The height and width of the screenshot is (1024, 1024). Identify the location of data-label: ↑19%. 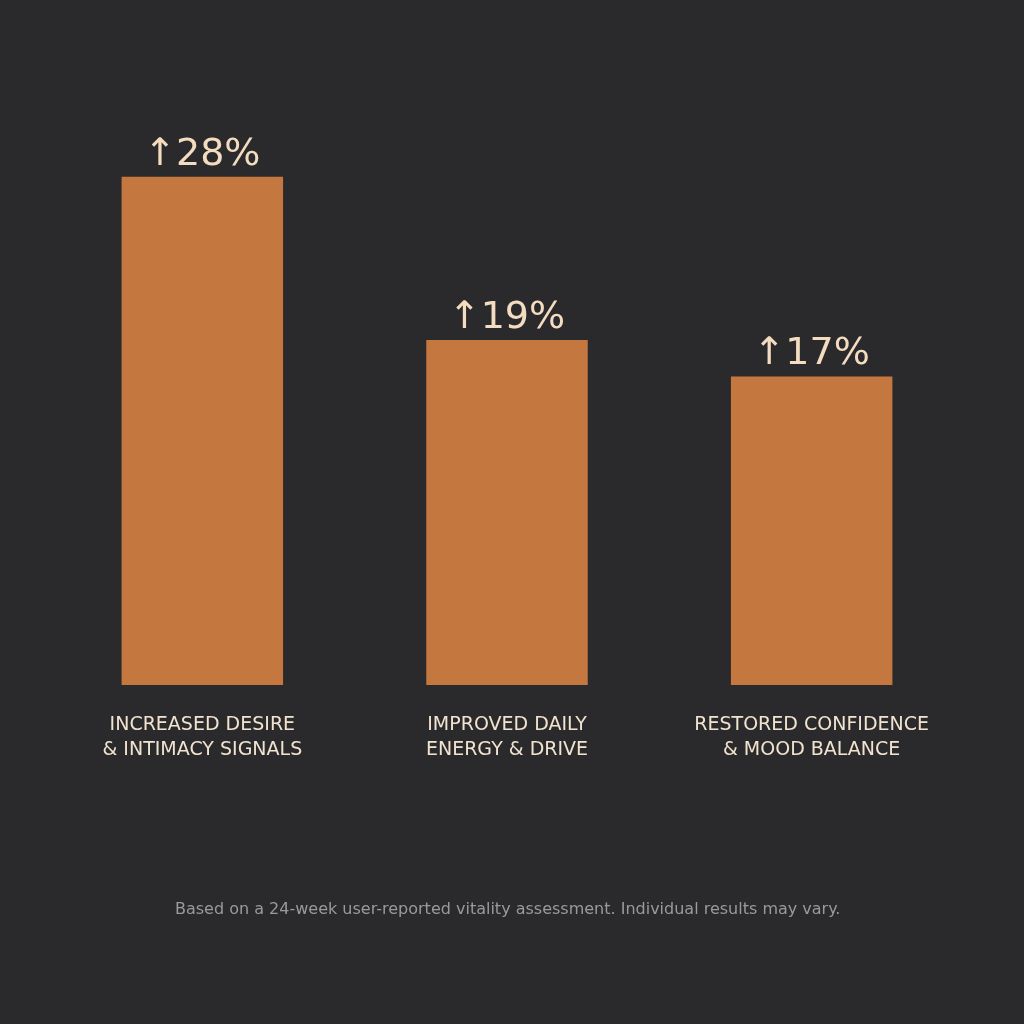
(507, 315).